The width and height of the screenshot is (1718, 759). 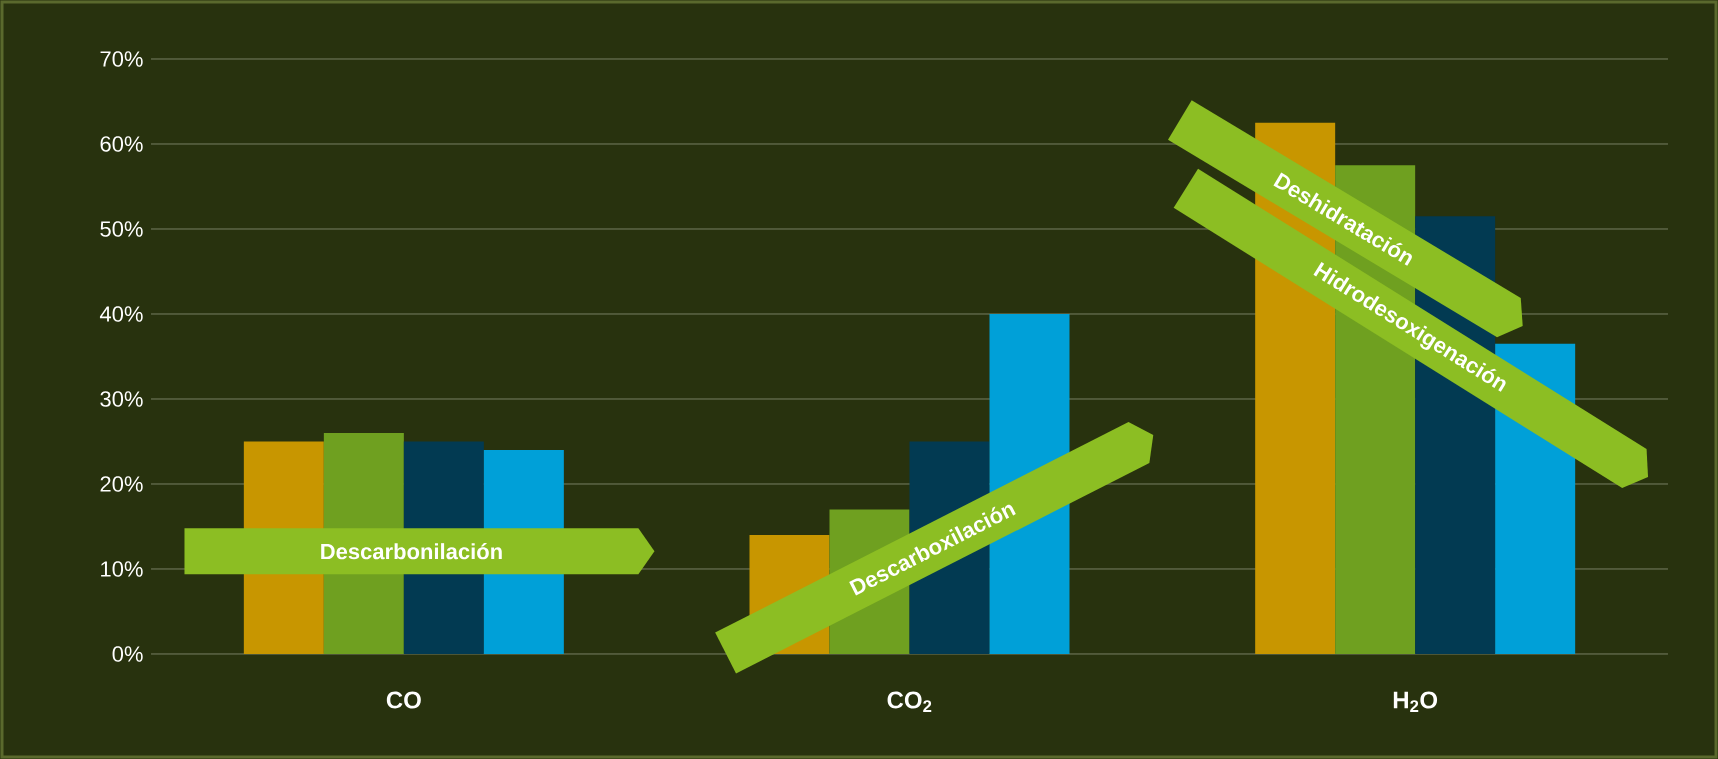 What do you see at coordinates (121, 144) in the screenshot?
I see `y-tick-label: 60%` at bounding box center [121, 144].